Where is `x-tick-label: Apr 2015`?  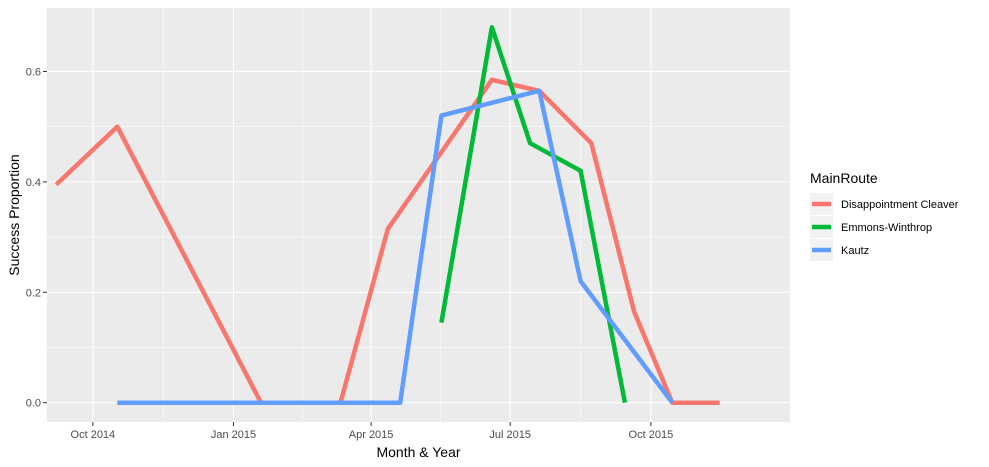 x-tick-label: Apr 2015 is located at coordinates (371, 435).